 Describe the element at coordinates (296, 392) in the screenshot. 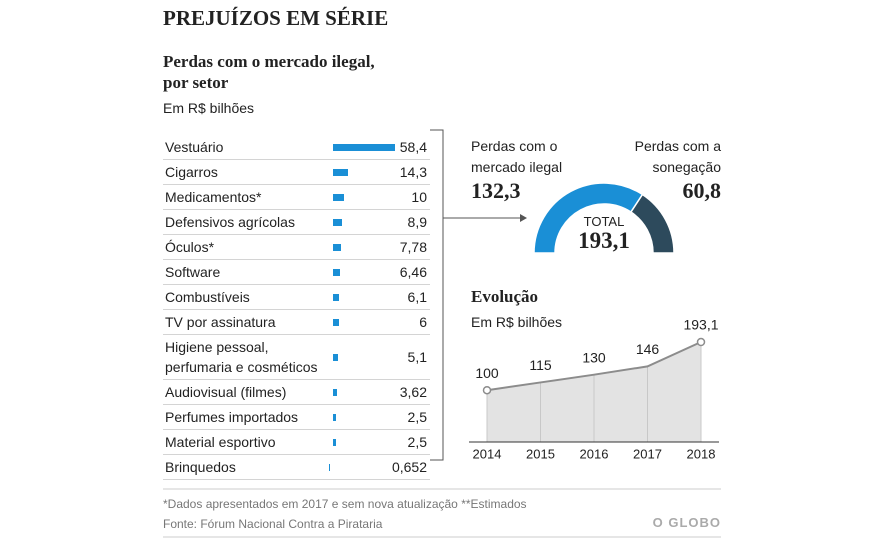

I see `bar-row: Audiovisual (filmes) 3,62` at that location.